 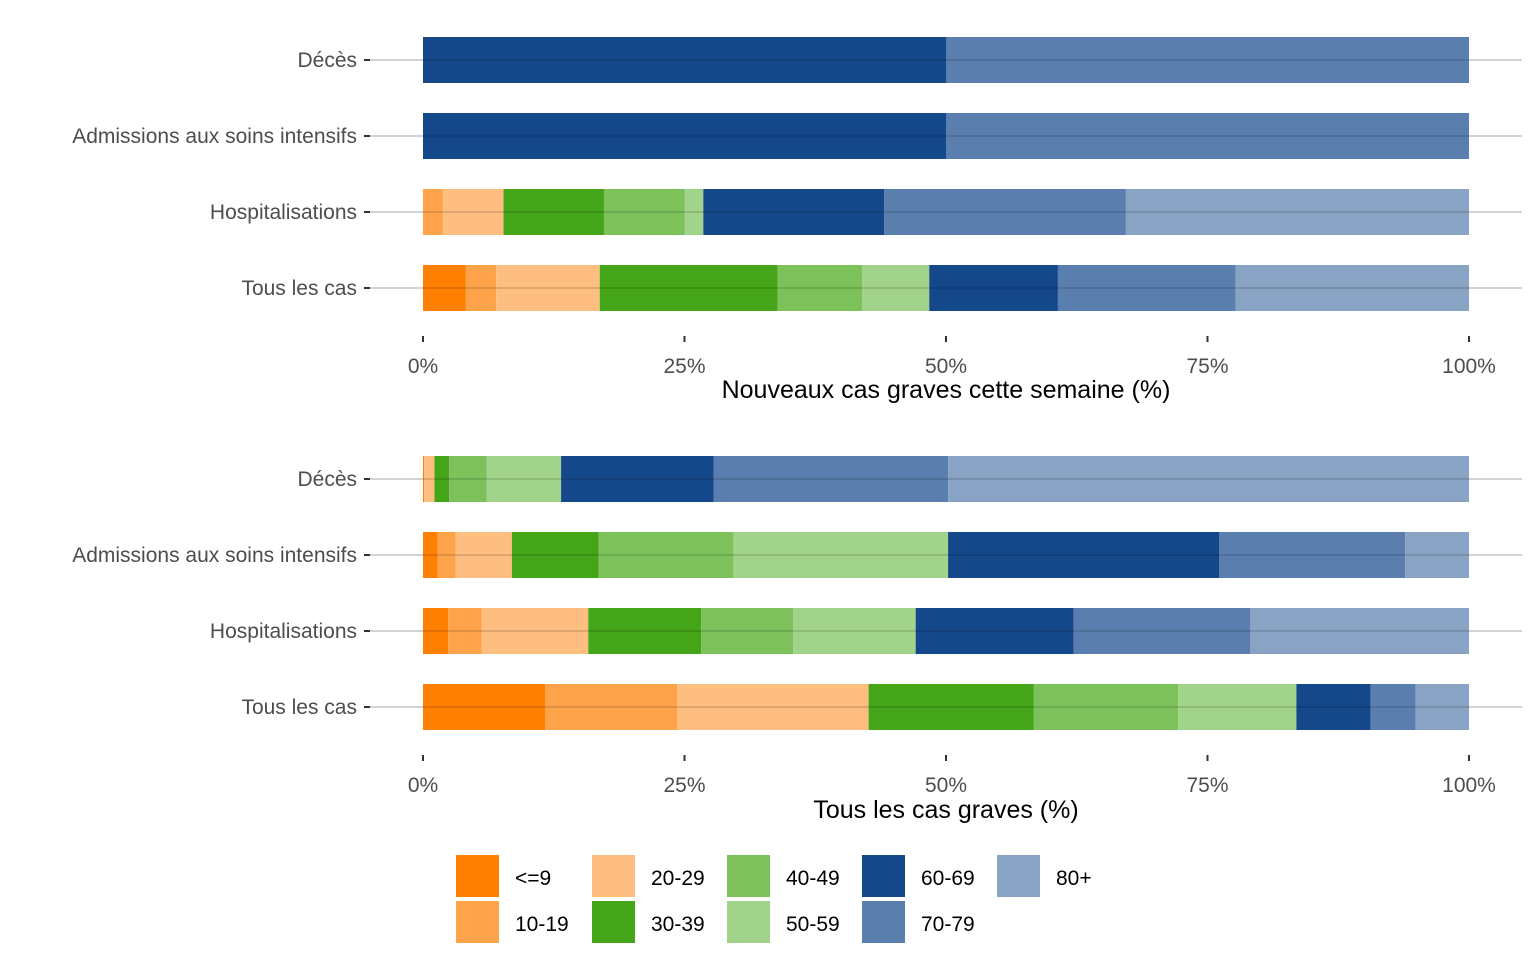 What do you see at coordinates (783, 876) in the screenshot?
I see `legend-item: 40-49` at bounding box center [783, 876].